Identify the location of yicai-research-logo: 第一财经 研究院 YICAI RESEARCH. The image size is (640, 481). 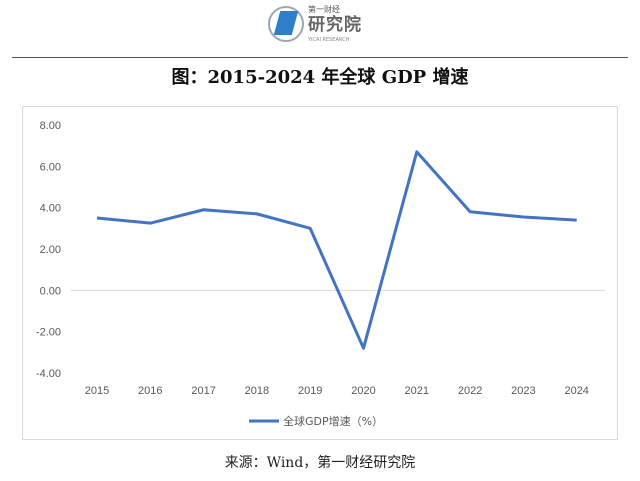
(328, 26).